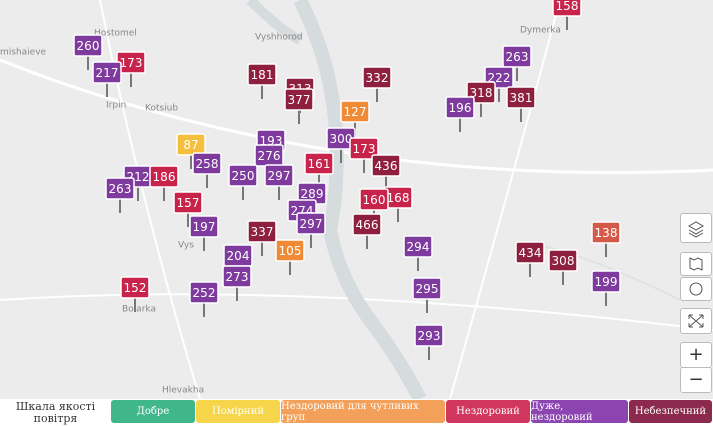 The width and height of the screenshot is (713, 426). Describe the element at coordinates (670, 411) in the screenshot. I see `legend-level: Небезпечний` at that location.